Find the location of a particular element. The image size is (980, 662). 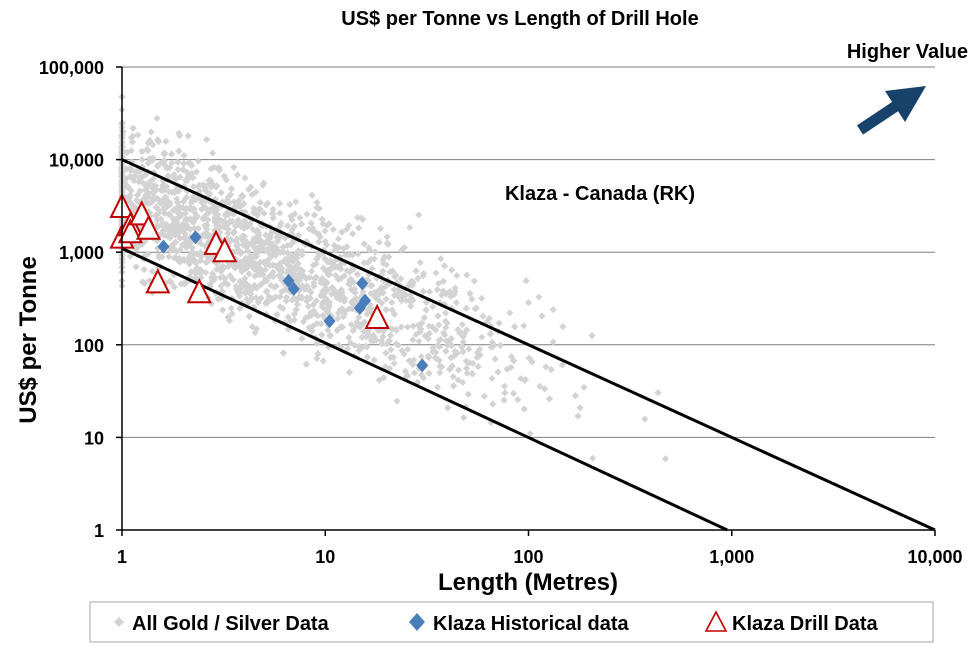

y-tick-label: 10,000 is located at coordinates (76, 161).